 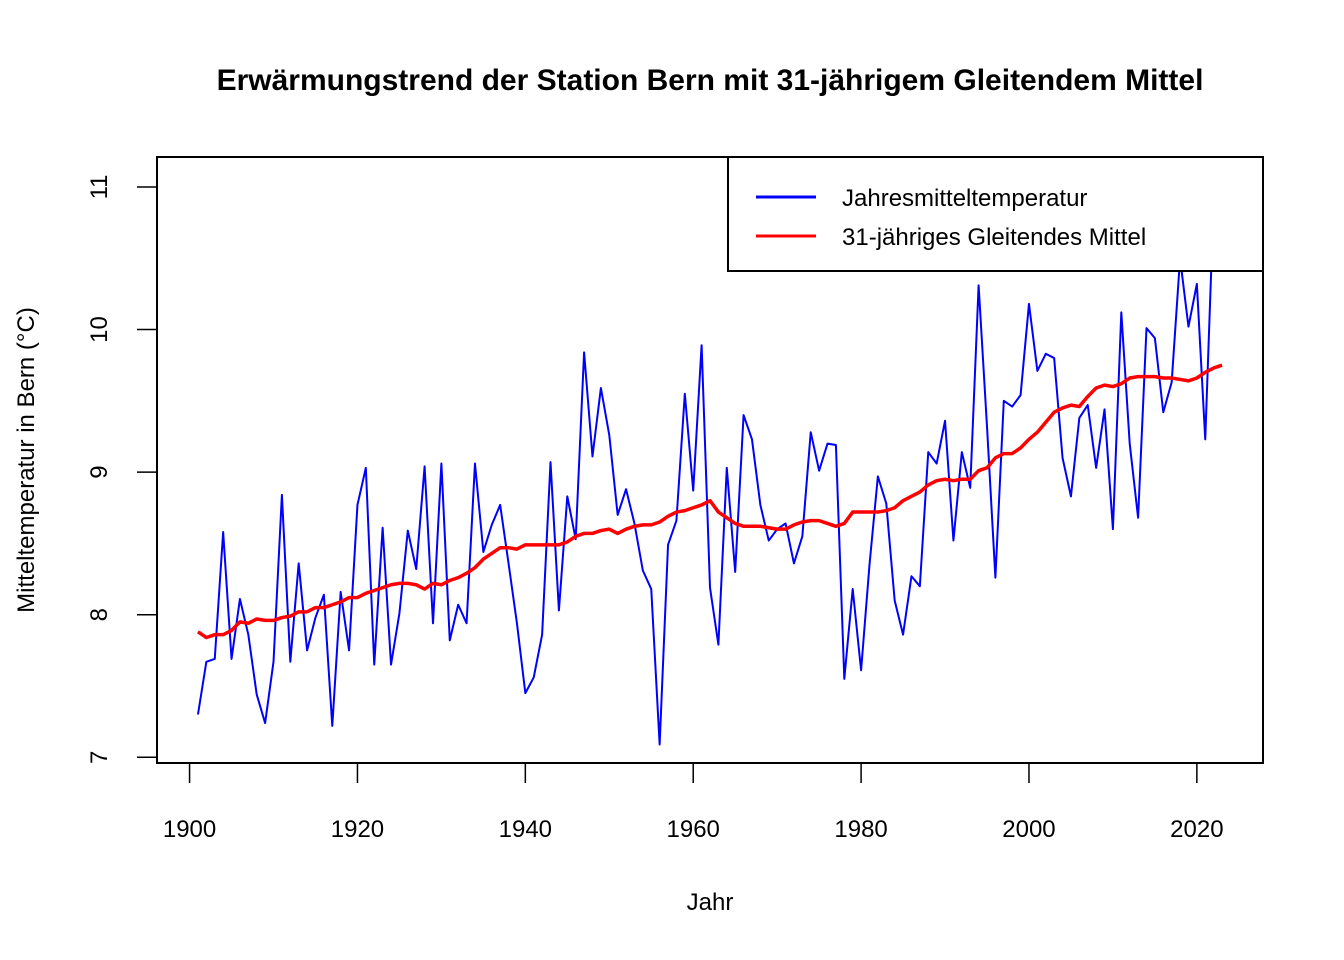 What do you see at coordinates (26, 460) in the screenshot?
I see `y-axis-label: Mitteltemperatur in Bern (°C)` at bounding box center [26, 460].